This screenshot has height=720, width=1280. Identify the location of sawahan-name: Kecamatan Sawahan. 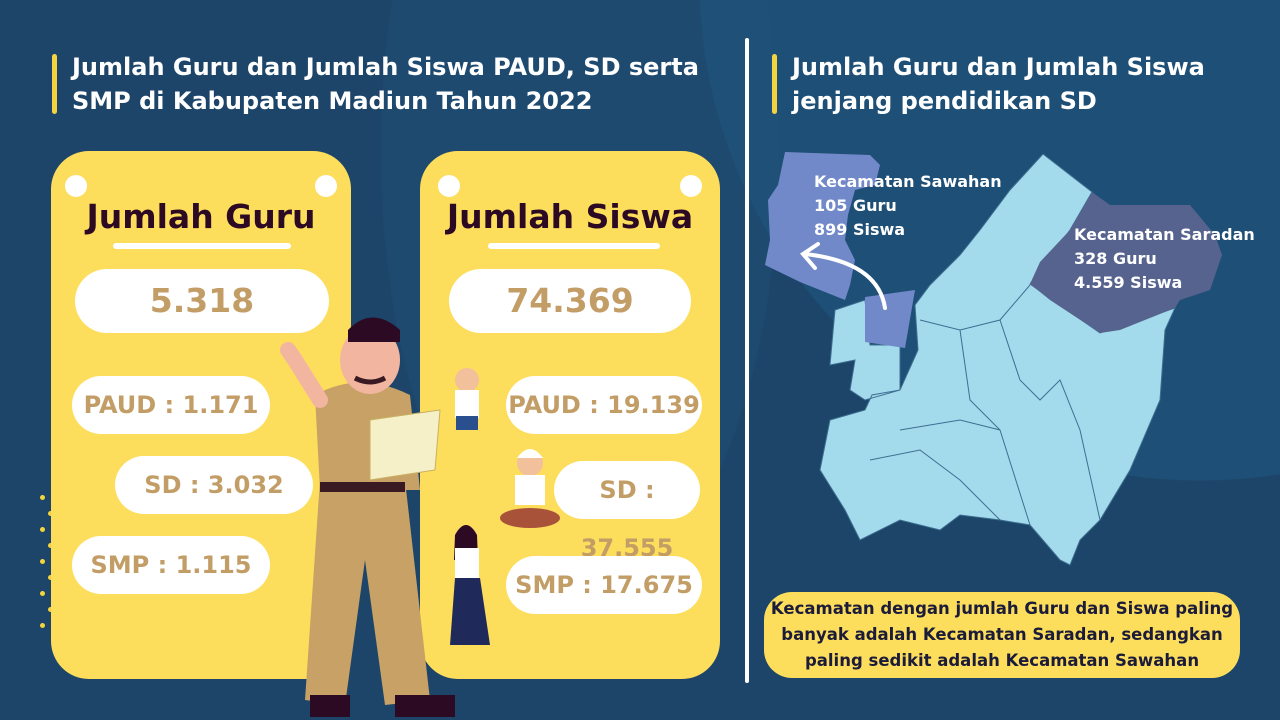
(908, 181).